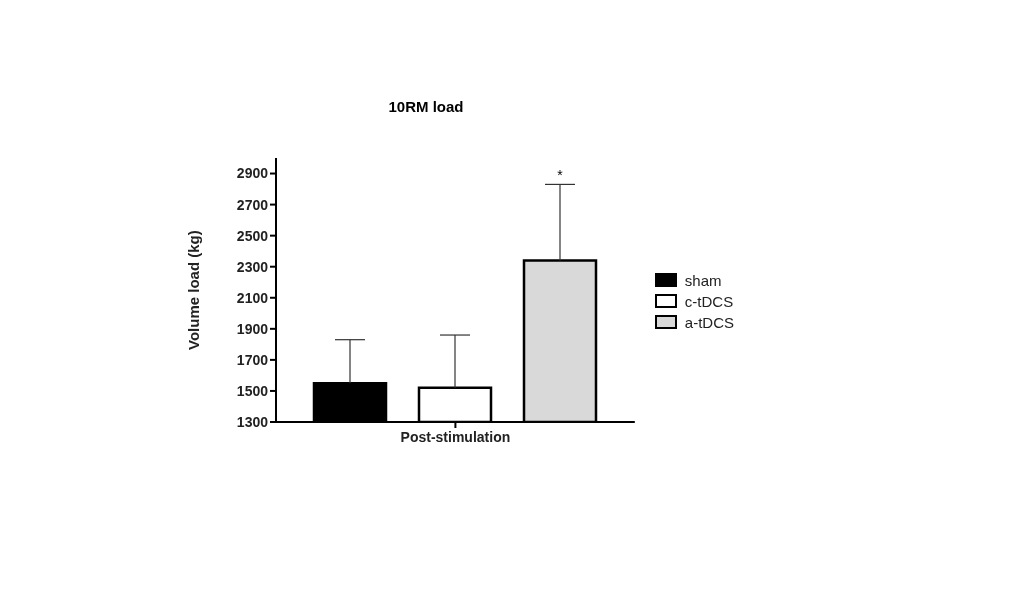  What do you see at coordinates (252, 266) in the screenshot?
I see `y-tick-label: 2300` at bounding box center [252, 266].